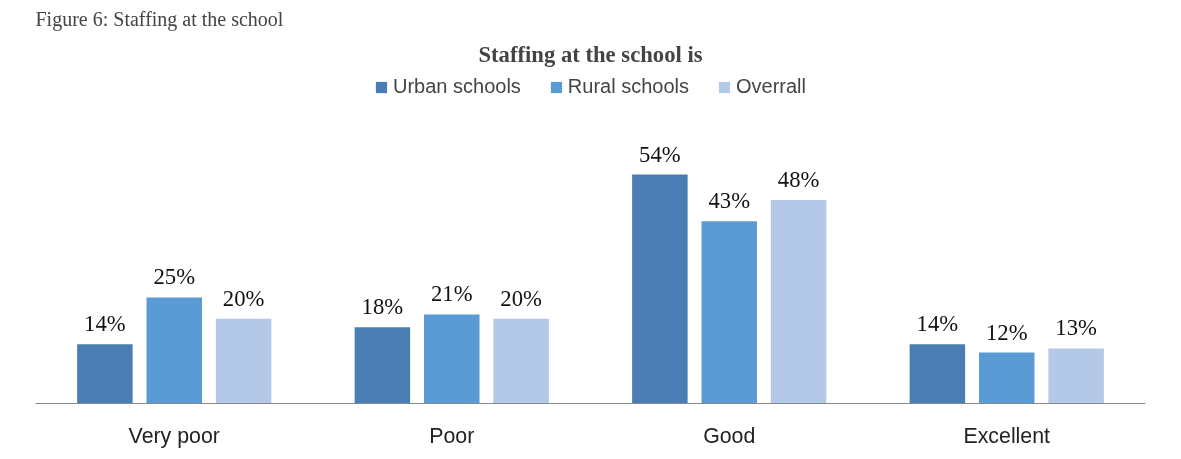 The width and height of the screenshot is (1181, 459). Describe the element at coordinates (456, 86) in the screenshot. I see `legend-label: Urban schools` at that location.